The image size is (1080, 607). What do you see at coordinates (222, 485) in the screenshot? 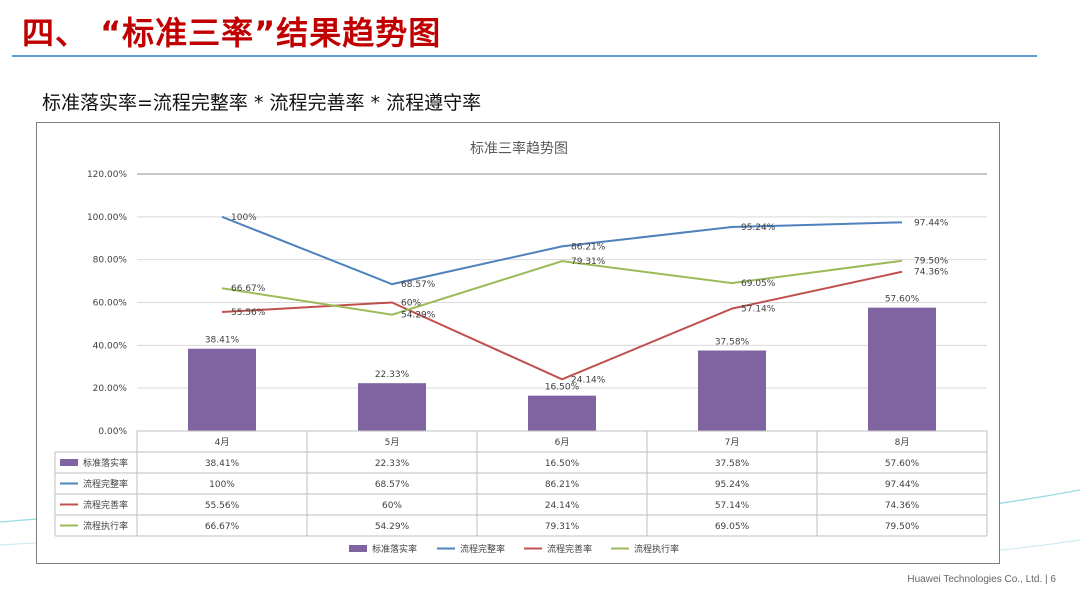
I see `table-cell: 100%` at bounding box center [222, 485].